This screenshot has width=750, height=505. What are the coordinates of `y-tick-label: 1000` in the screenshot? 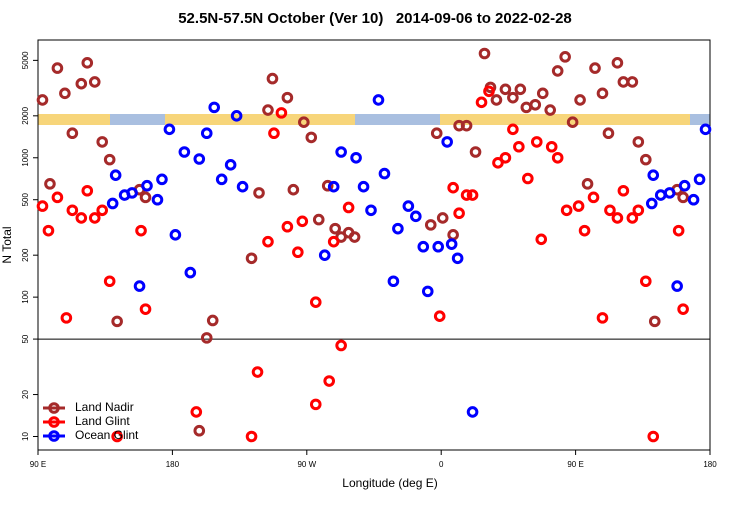 It's located at (25, 157).